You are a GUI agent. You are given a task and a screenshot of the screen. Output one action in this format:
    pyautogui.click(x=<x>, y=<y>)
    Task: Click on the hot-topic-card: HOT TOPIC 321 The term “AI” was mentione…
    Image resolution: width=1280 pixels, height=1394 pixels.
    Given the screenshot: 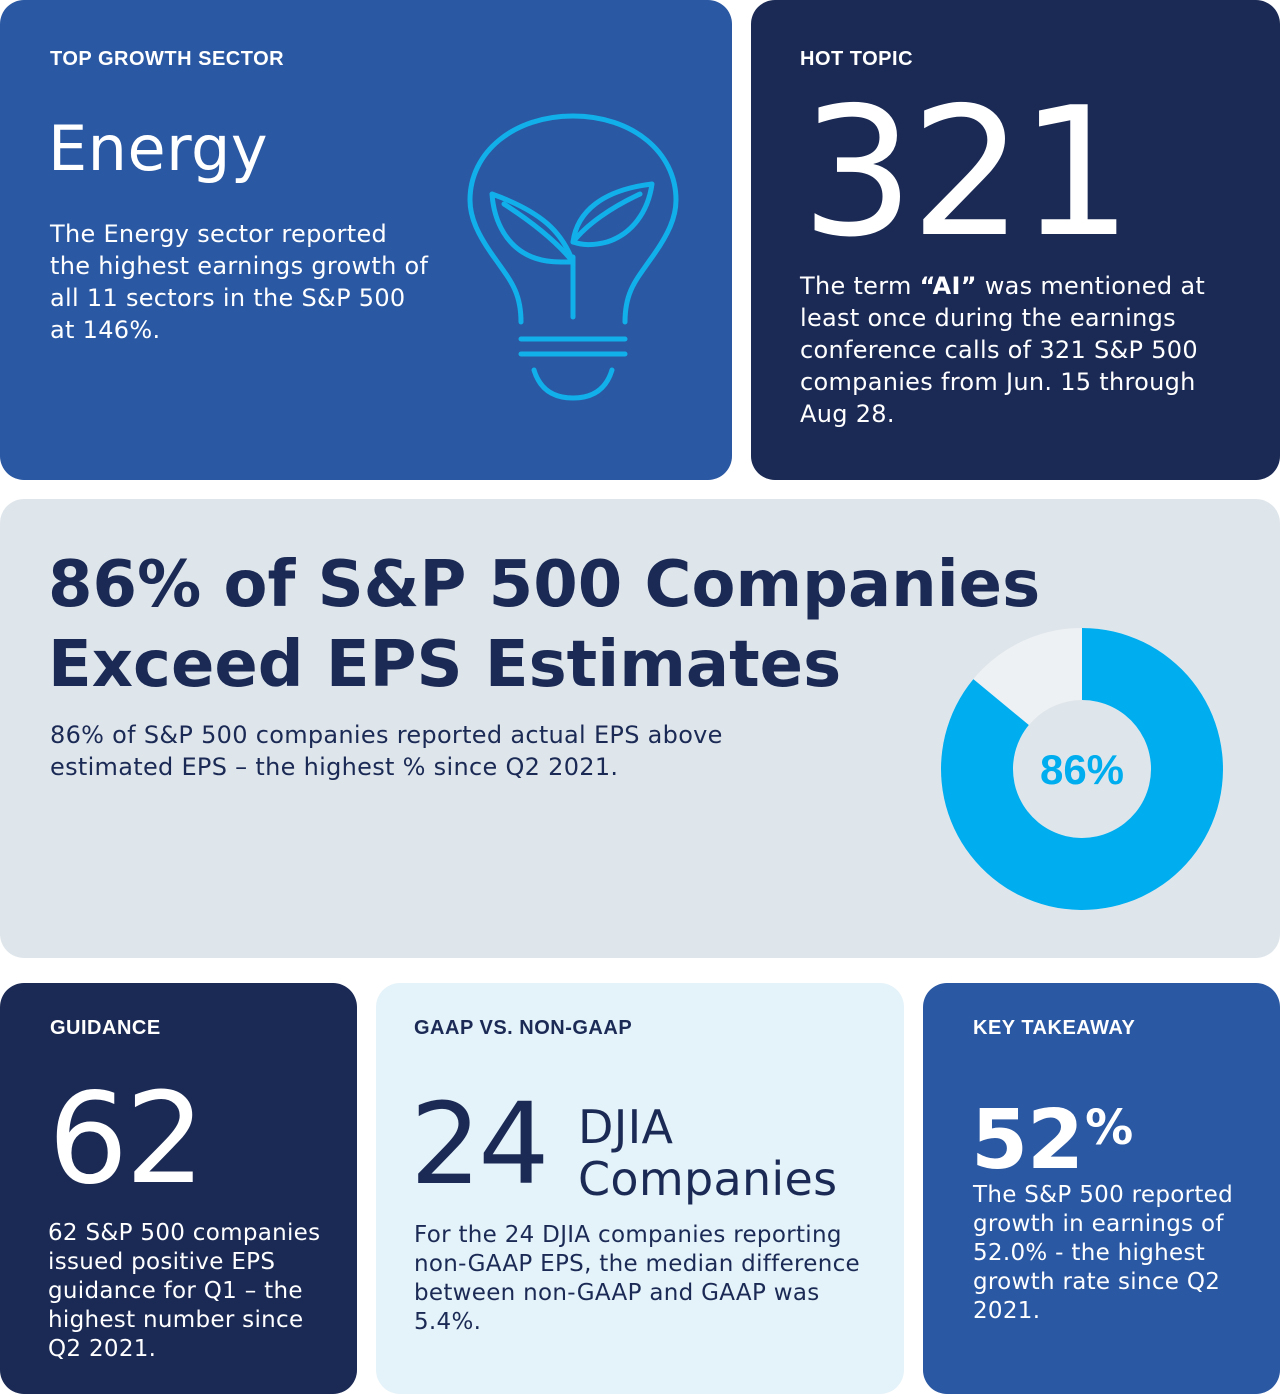 What is the action you would take?
    pyautogui.click(x=1015, y=240)
    